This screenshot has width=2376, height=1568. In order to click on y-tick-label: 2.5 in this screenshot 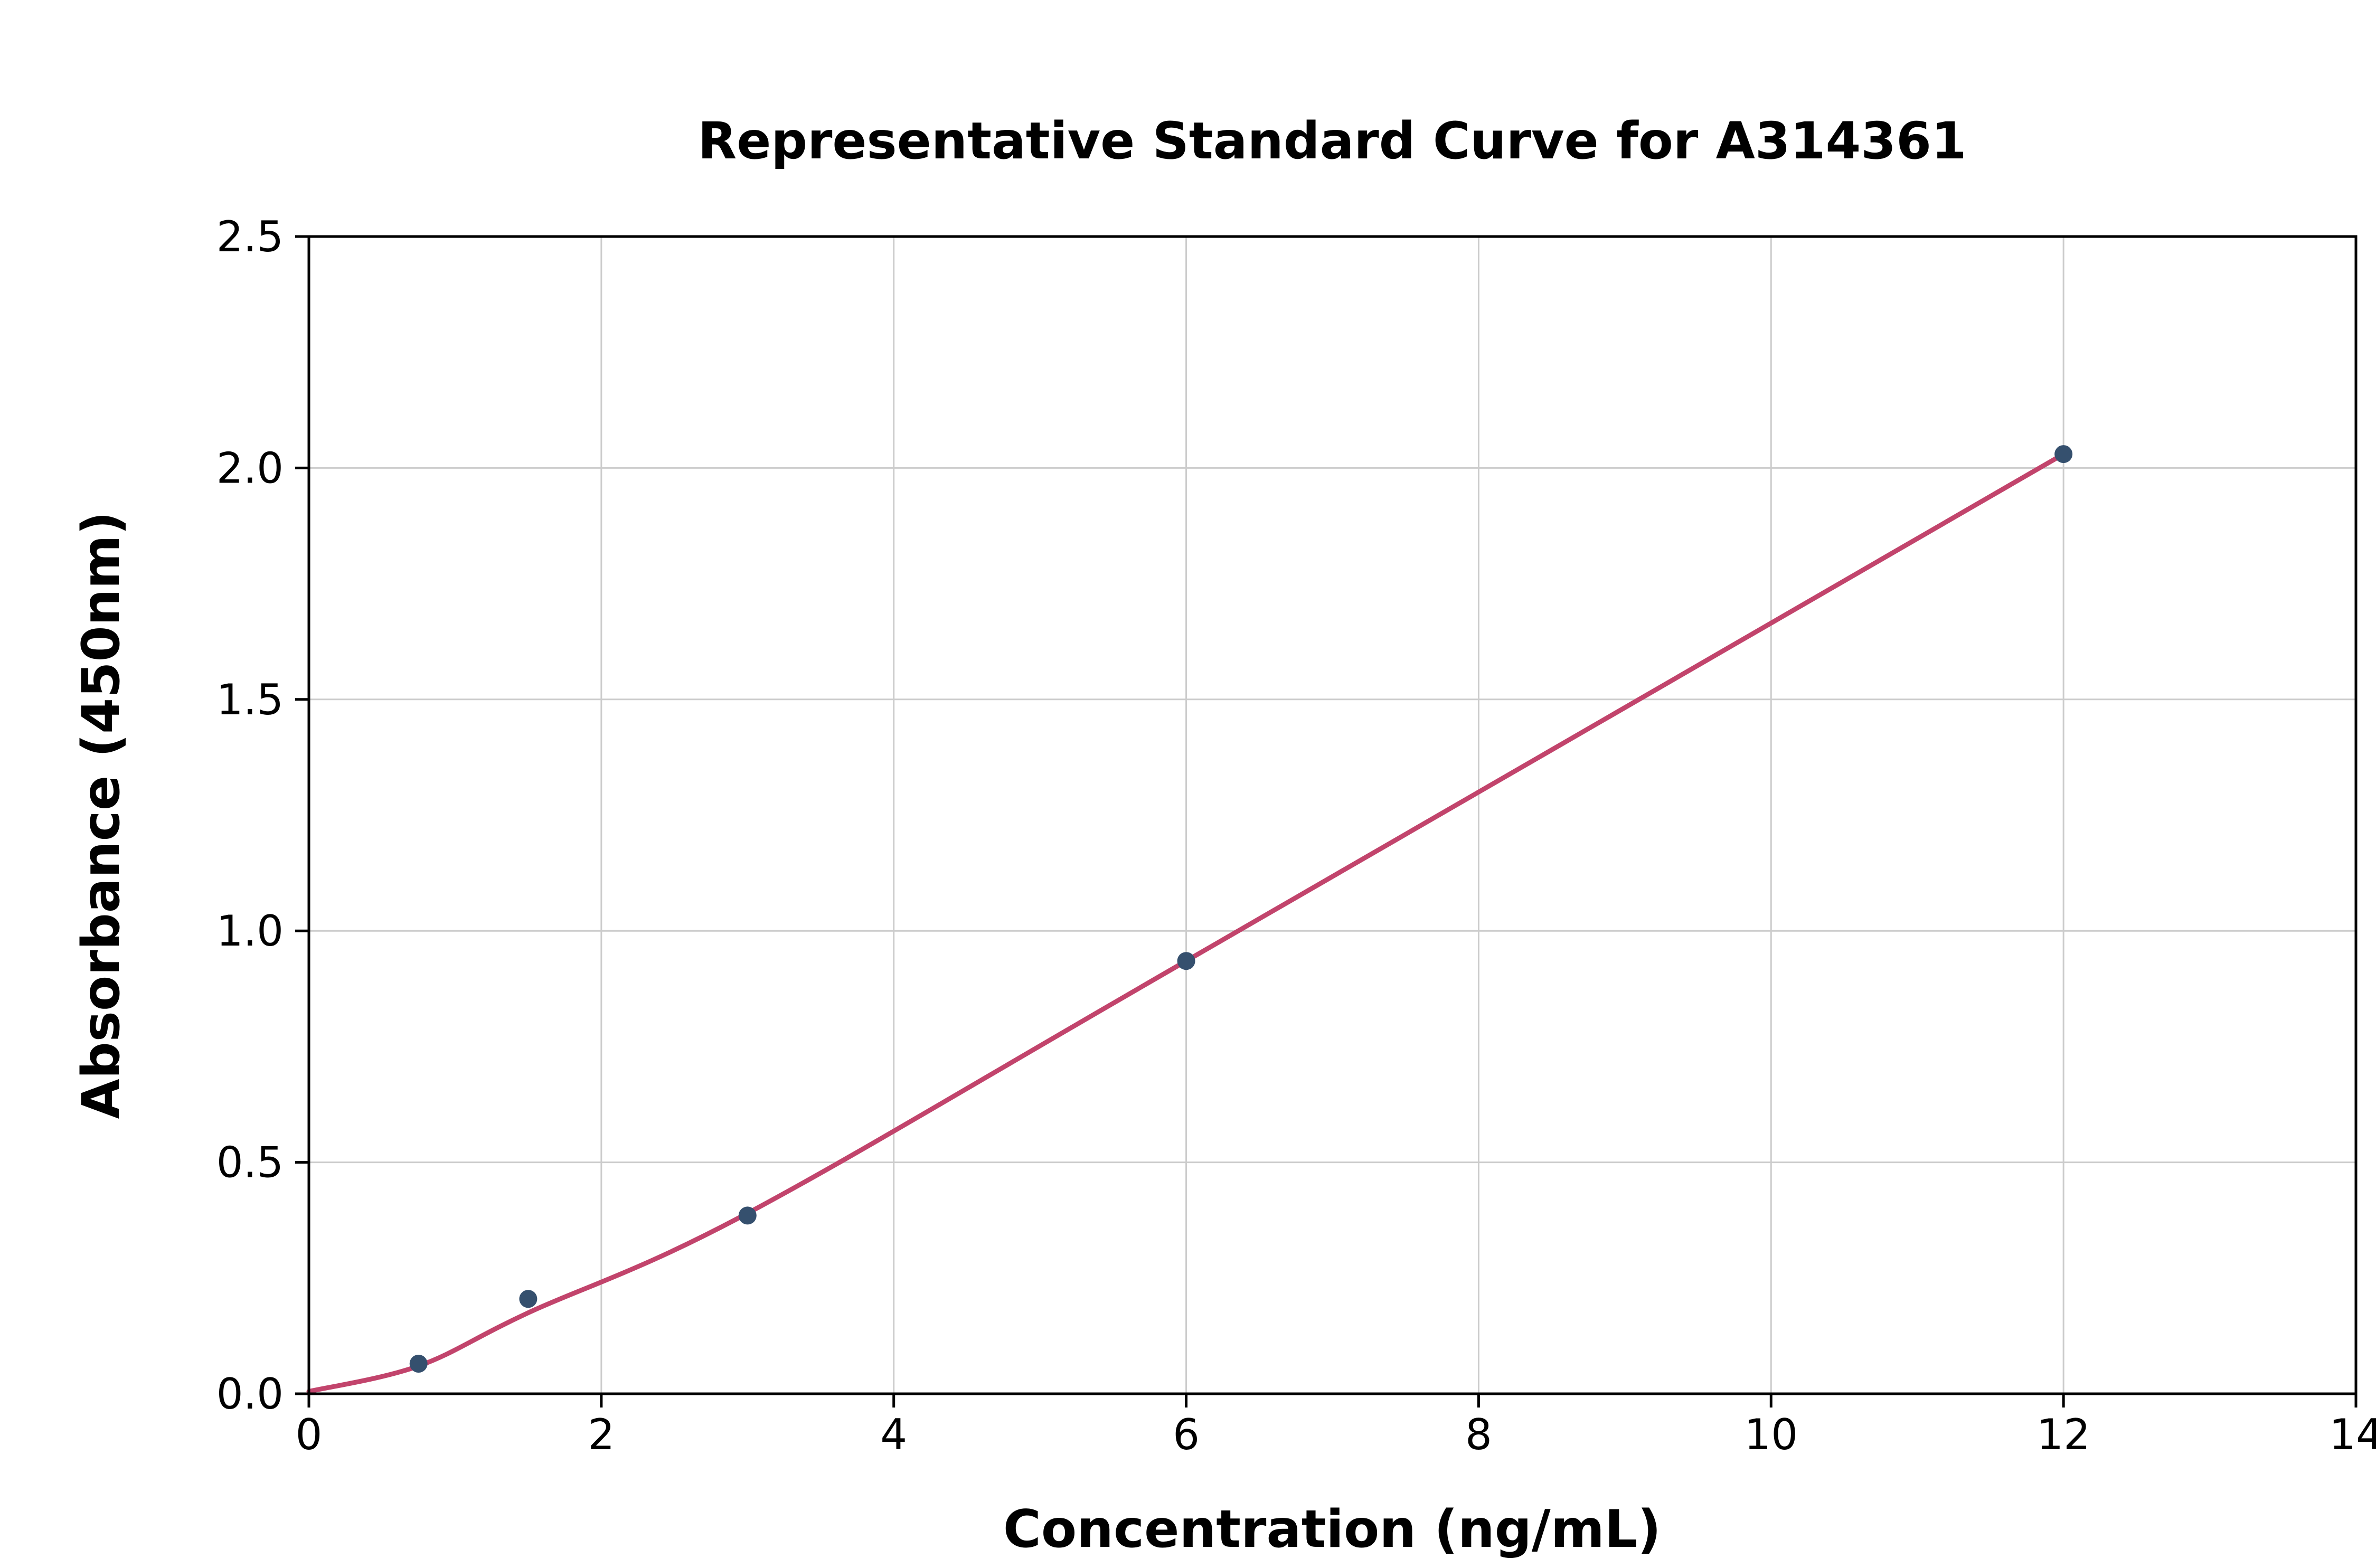, I will do `click(250, 237)`.